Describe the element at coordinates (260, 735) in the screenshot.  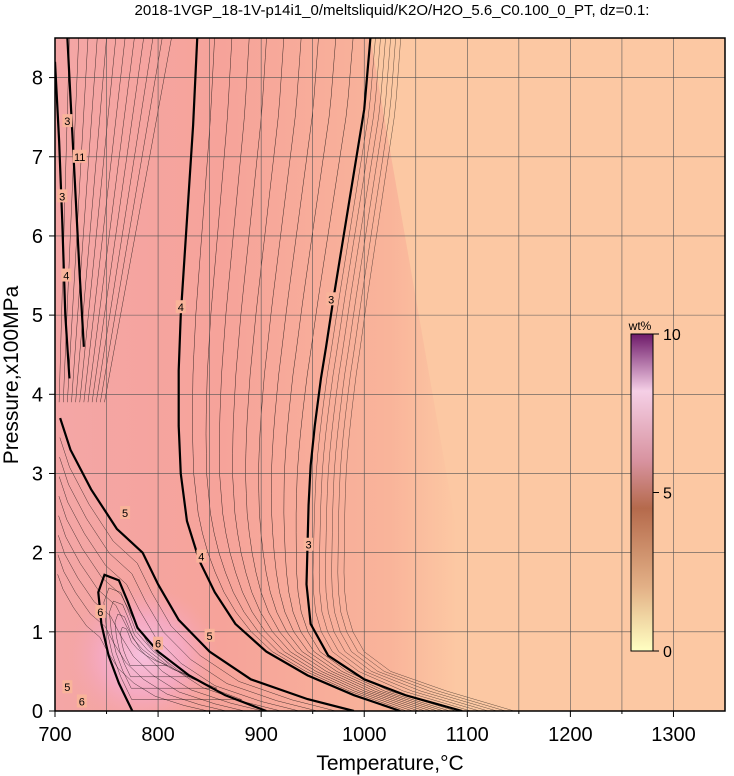
I see `x-tick-label: 900` at that location.